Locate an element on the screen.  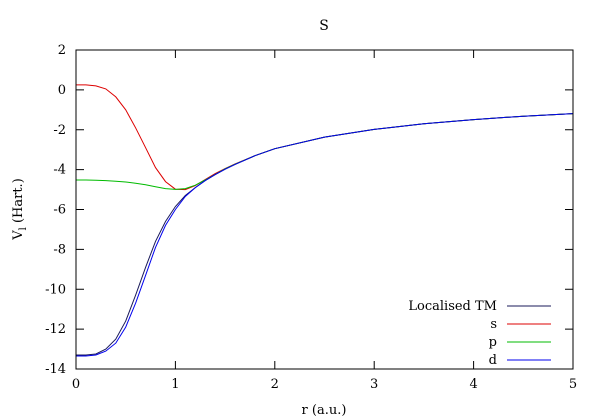
y-tick-label: 0 is located at coordinates (62, 90).